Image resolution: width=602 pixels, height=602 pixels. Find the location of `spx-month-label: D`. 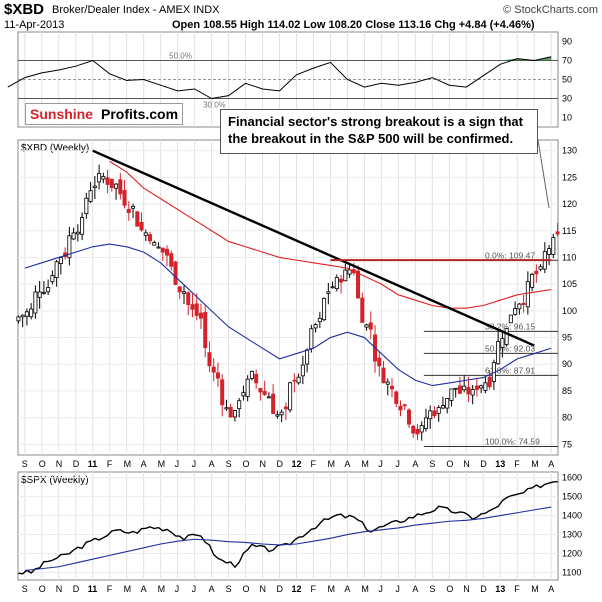

spx-month-label: D is located at coordinates (76, 589).